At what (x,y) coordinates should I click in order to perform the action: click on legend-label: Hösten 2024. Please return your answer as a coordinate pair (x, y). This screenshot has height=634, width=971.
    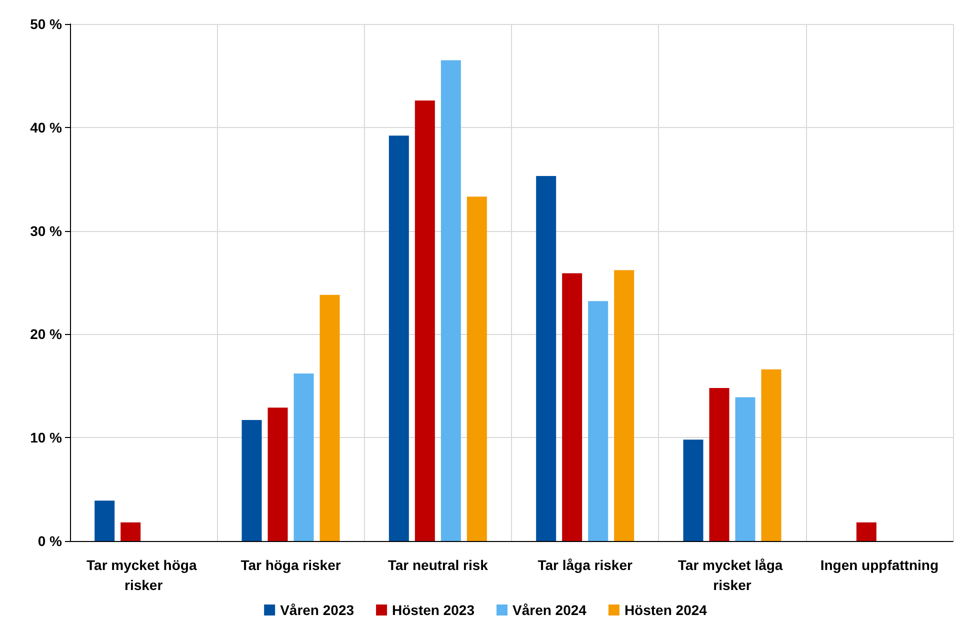
    Looking at the image, I should click on (666, 610).